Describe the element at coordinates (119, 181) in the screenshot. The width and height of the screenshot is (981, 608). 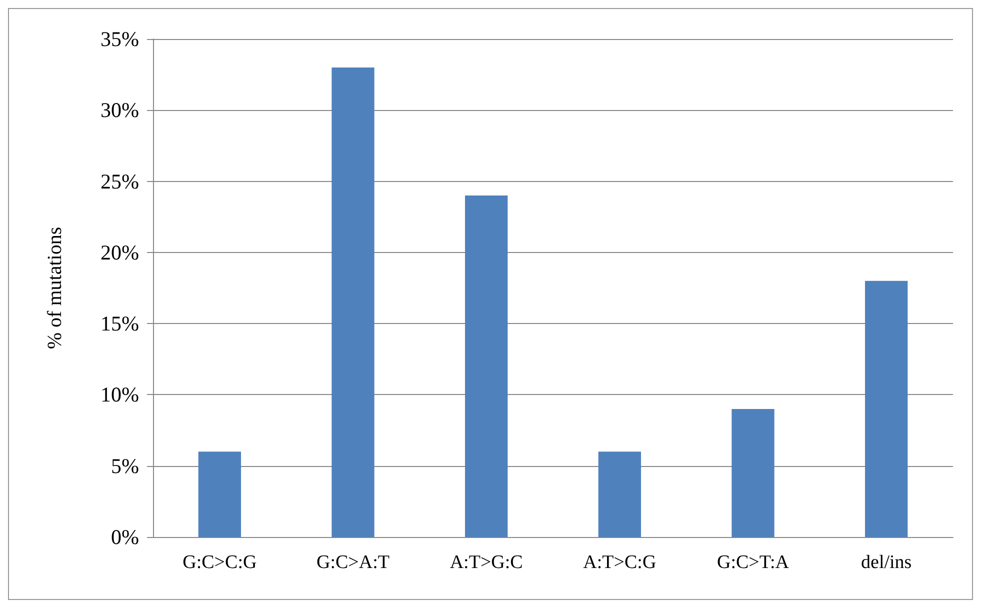
I see `y-tick-label: 25%` at that location.